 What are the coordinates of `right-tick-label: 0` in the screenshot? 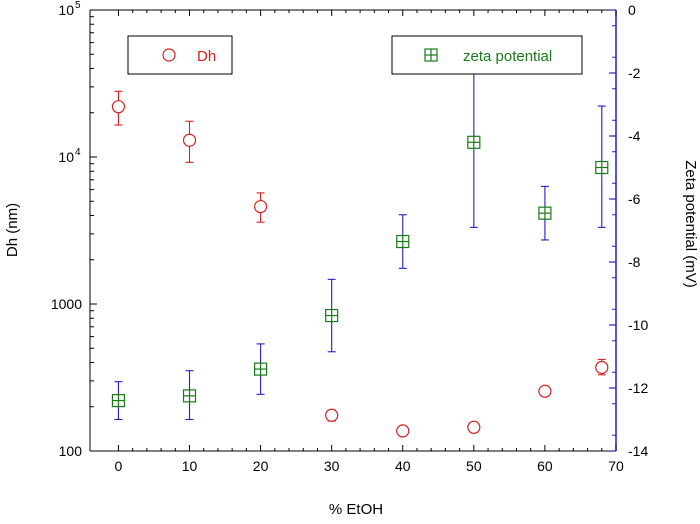 It's located at (632, 10).